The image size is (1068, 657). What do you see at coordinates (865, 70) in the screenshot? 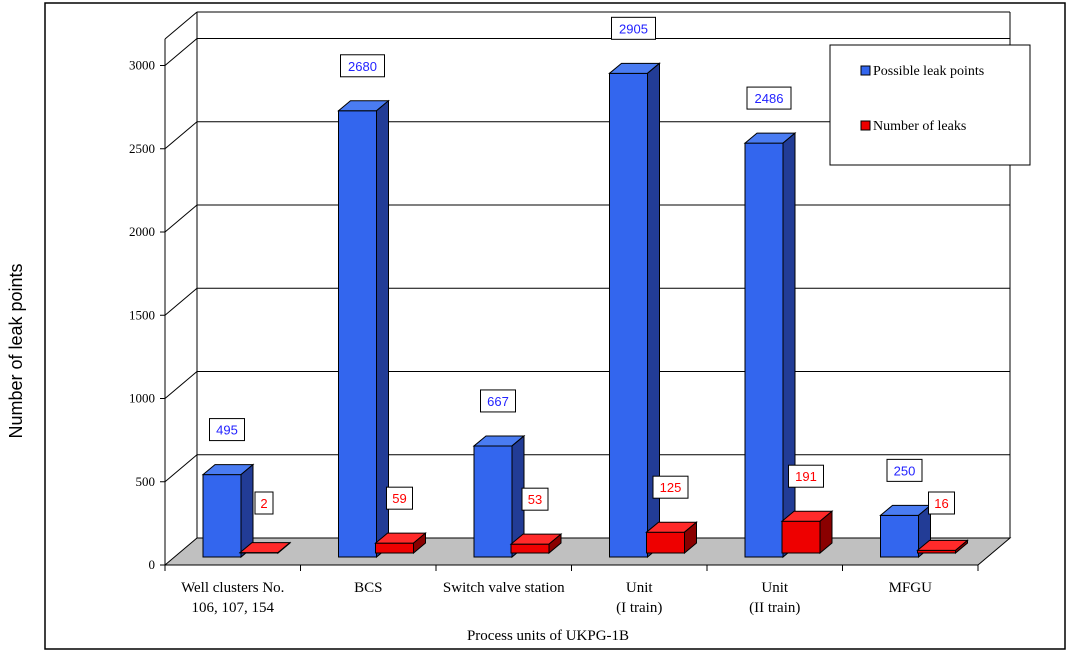
I see `legend-swatch-possible-leak-points` at bounding box center [865, 70].